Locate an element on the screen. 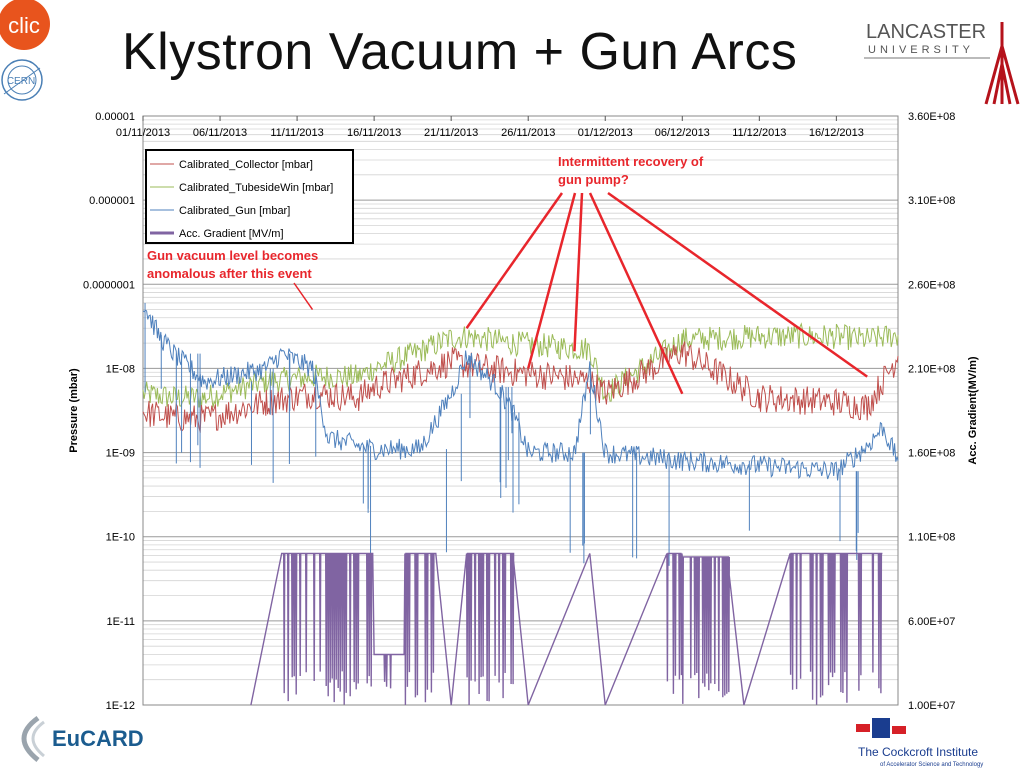 This screenshot has height=768, width=1024. series-line-gradient is located at coordinates (566, 629).